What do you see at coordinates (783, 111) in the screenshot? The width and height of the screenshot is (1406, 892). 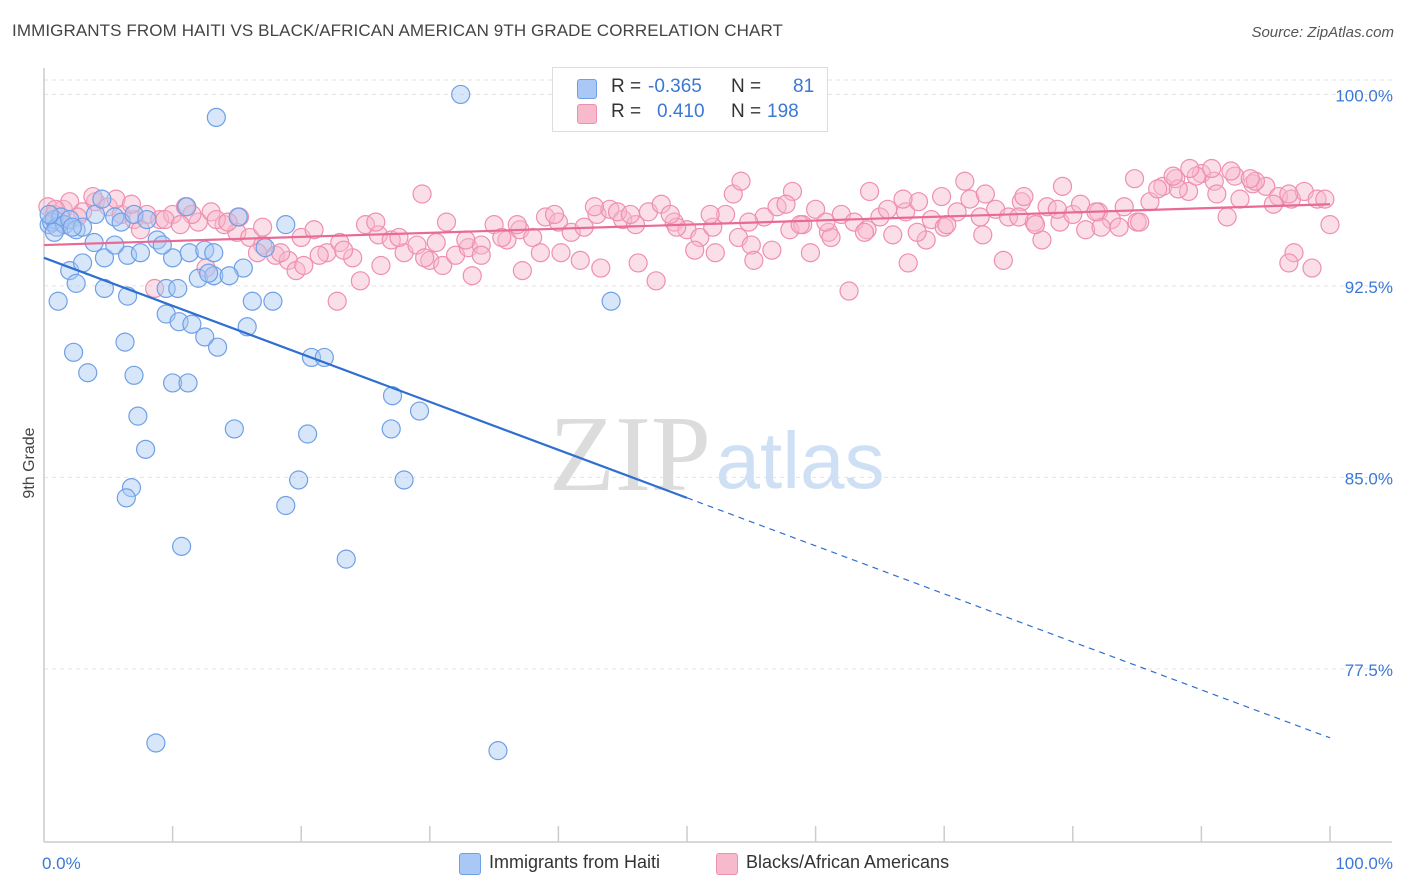 I see `stats-n-value: 198` at bounding box center [783, 111].